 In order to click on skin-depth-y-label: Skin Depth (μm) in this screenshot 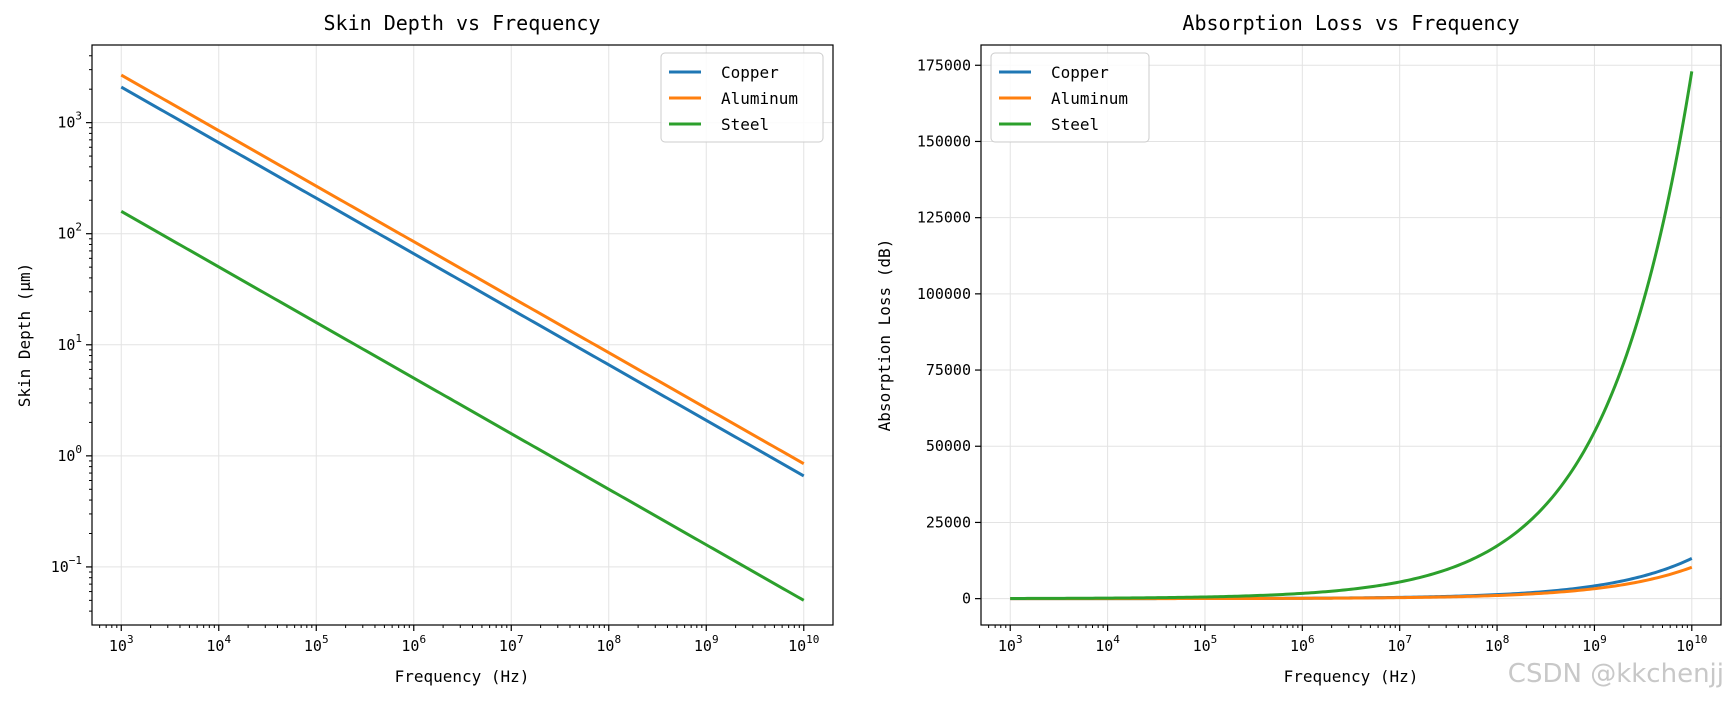, I will do `click(24, 335)`.